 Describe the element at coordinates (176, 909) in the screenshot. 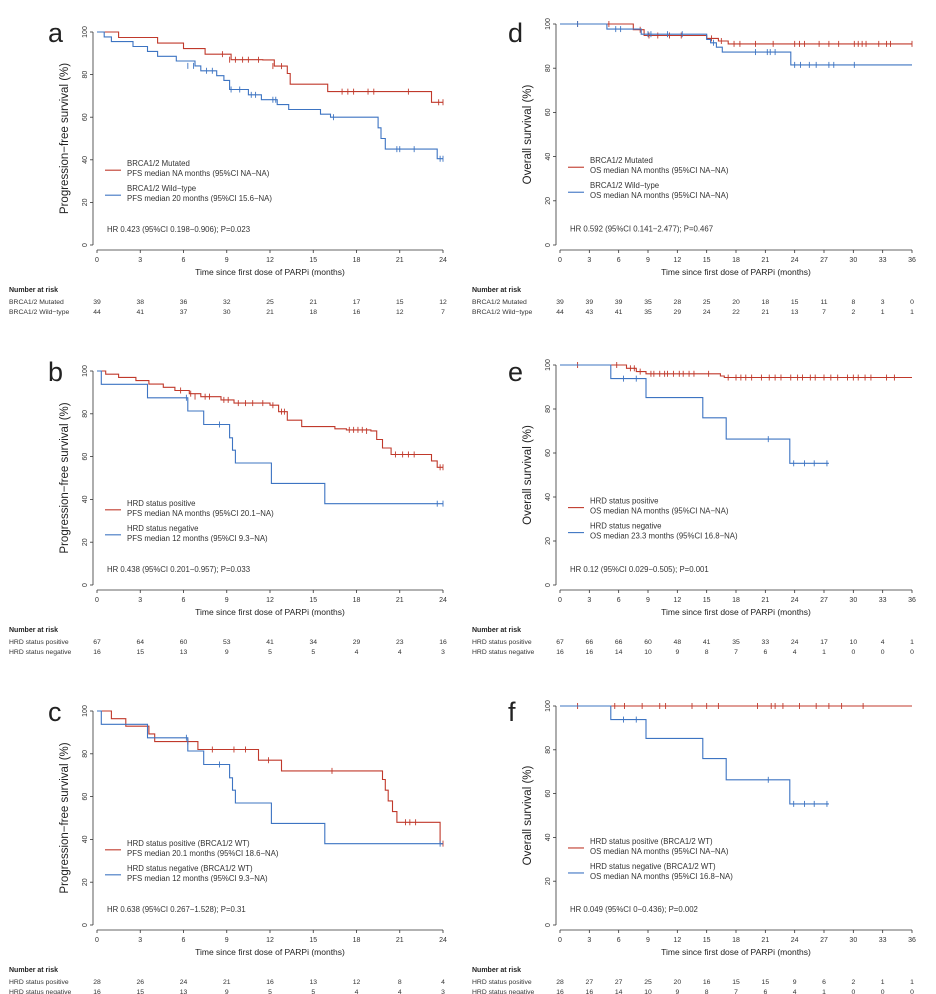

I see `hr-annotation: HR 0.638 (95%CI 0.267−1.528); P=0.31` at that location.